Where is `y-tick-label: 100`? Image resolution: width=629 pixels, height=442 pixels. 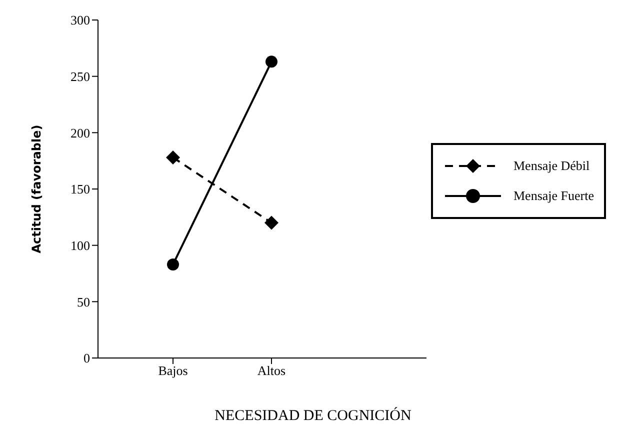
y-tick-label: 100 is located at coordinates (80, 245).